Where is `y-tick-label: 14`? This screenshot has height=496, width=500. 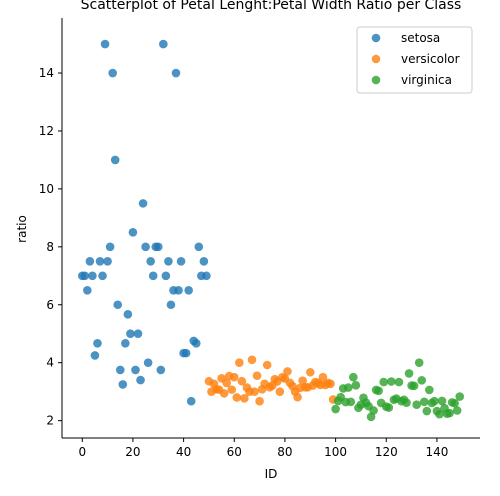
y-tick-label: 14 is located at coordinates (46, 73).